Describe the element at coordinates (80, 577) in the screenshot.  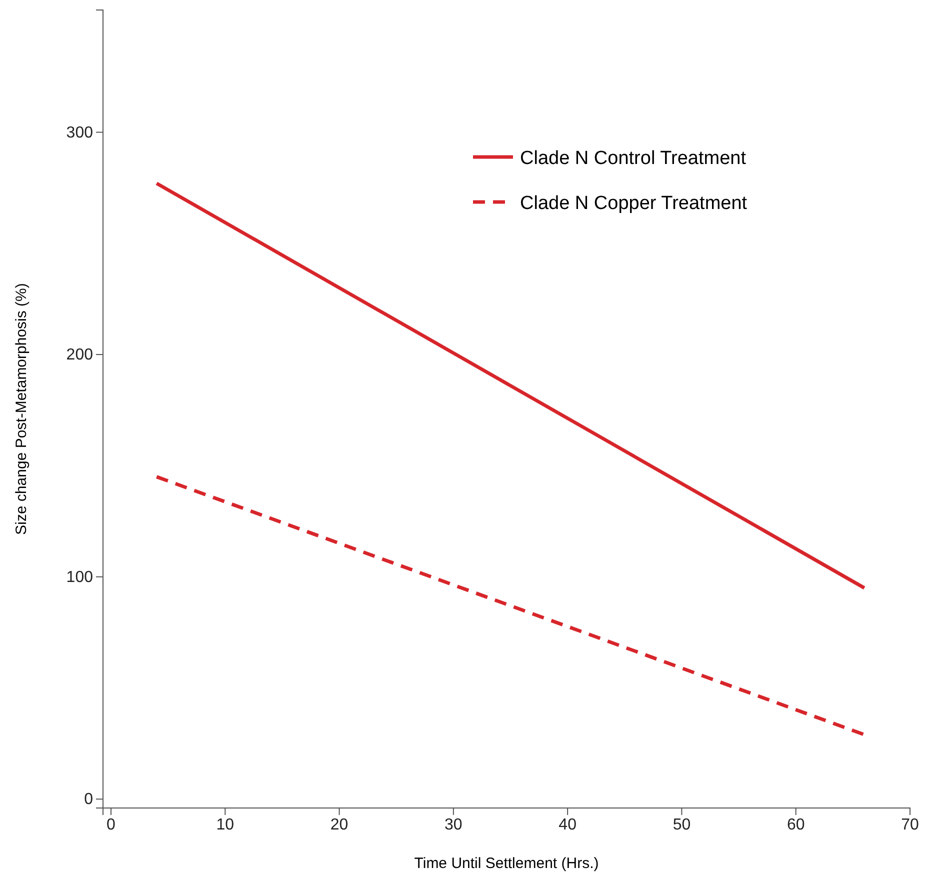
I see `y-tick-label: 100` at that location.